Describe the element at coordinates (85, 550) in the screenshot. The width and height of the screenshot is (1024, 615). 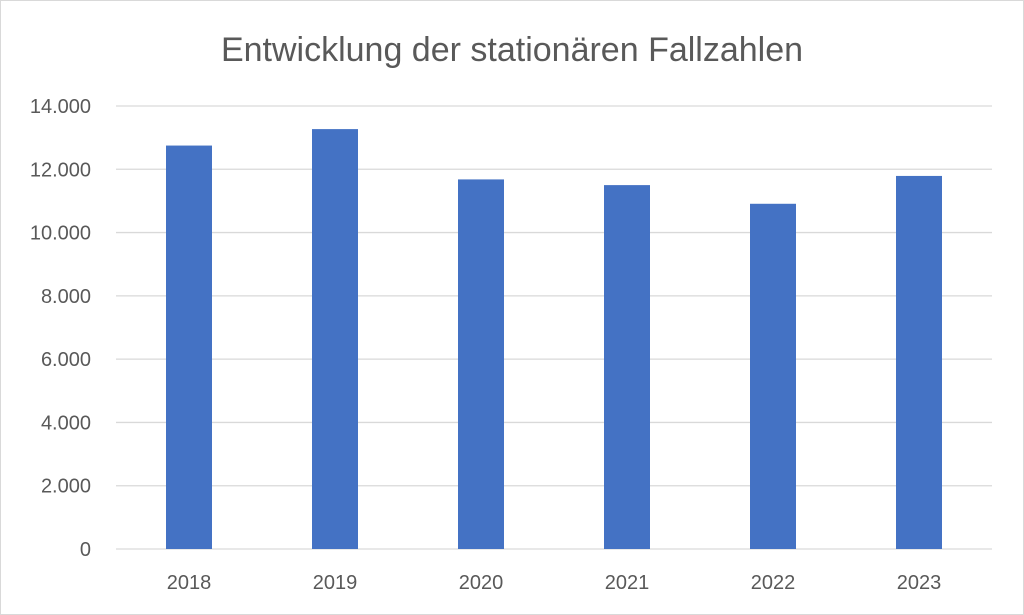
I see `y-tick-label: 0` at that location.